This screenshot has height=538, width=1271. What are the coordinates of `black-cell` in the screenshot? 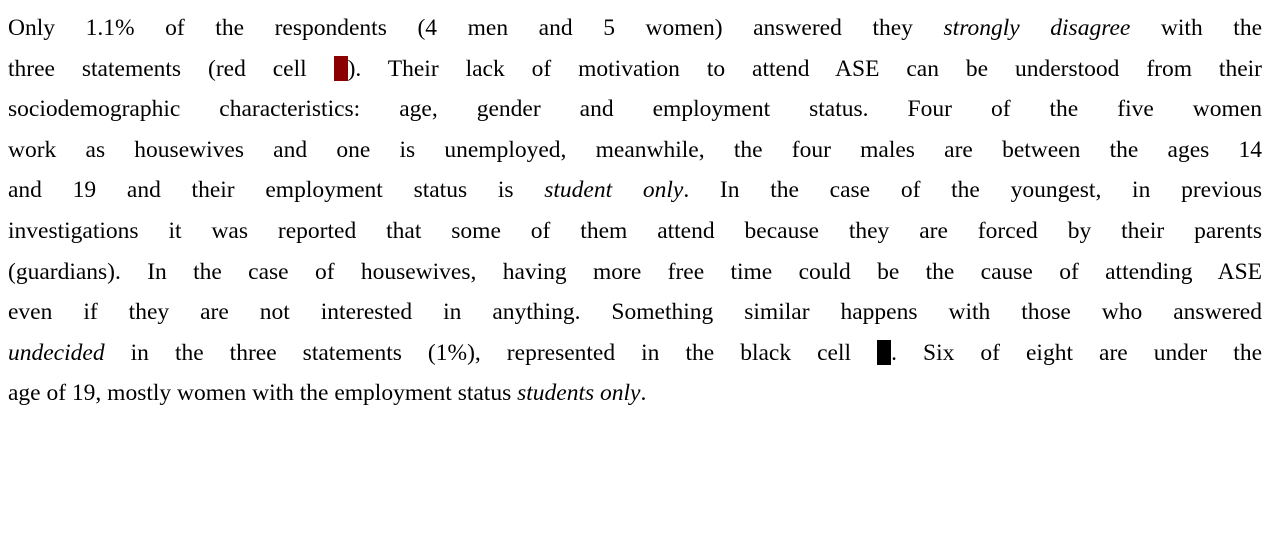 It's located at (884, 352).